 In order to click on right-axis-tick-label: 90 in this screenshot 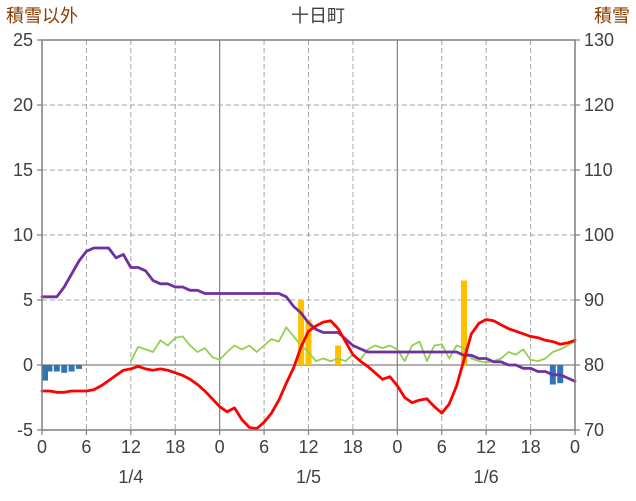, I will do `click(594, 300)`.